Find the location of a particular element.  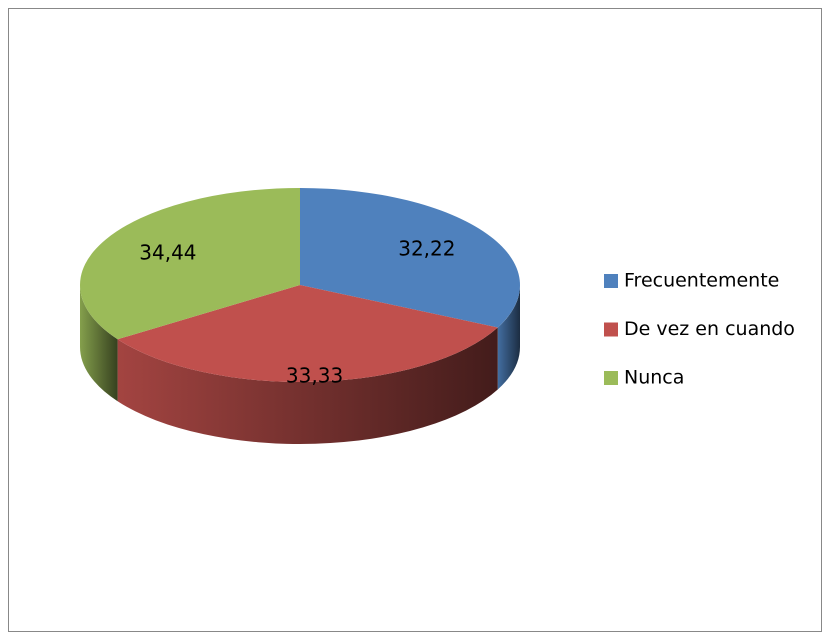

data-label: 33,33 is located at coordinates (314, 375).